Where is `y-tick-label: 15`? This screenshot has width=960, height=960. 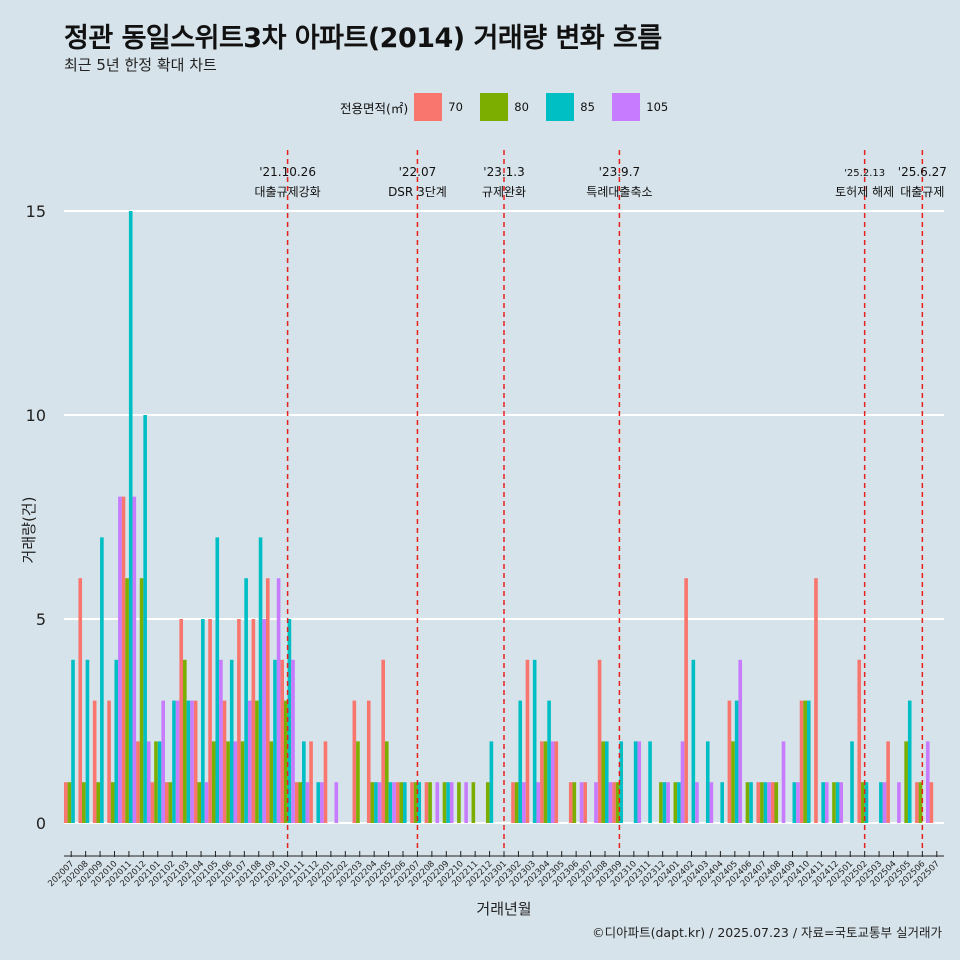
y-tick-label: 15 is located at coordinates (36, 211).